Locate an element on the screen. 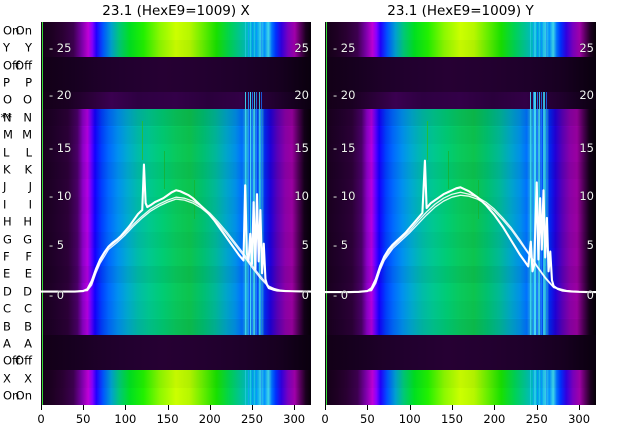 This screenshot has height=440, width=640. x-tick-label-6: 300 is located at coordinates (294, 419).